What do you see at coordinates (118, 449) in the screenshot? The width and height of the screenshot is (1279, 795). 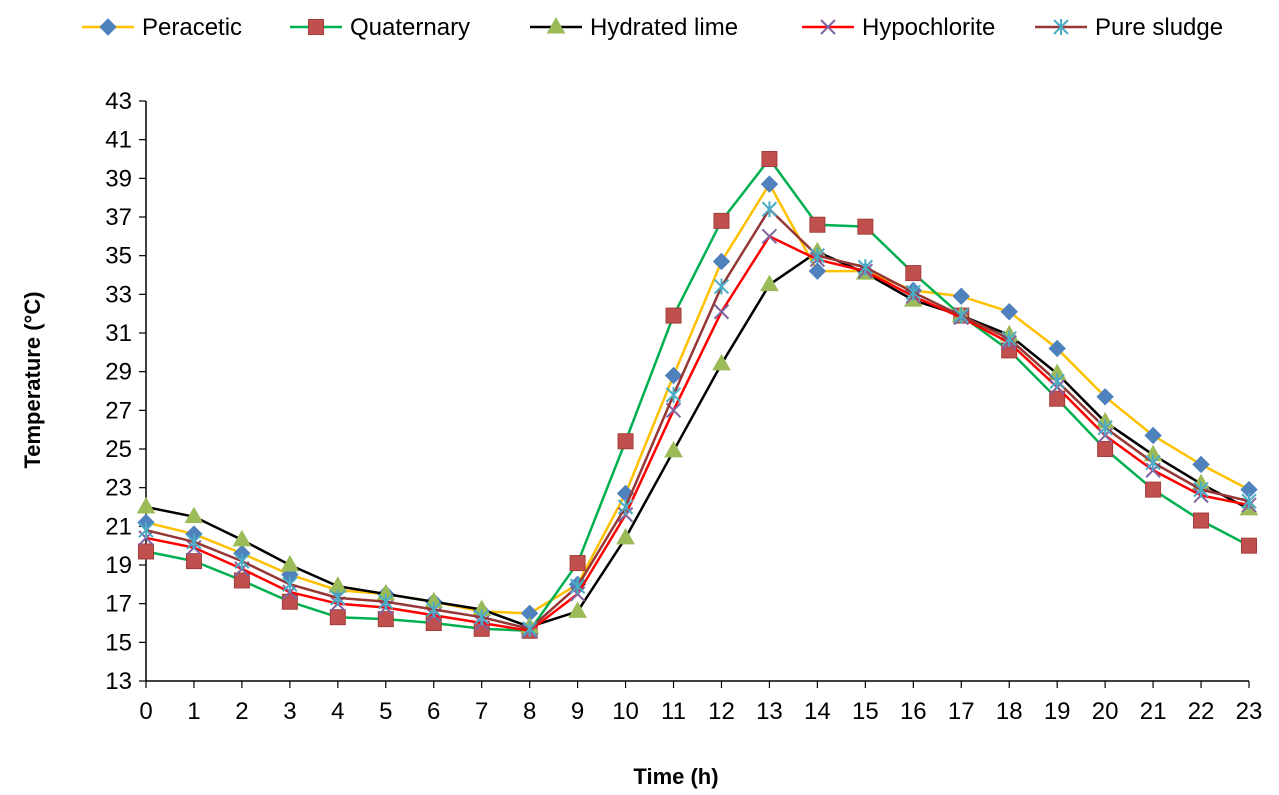 I see `y-tick-label: 25` at bounding box center [118, 449].